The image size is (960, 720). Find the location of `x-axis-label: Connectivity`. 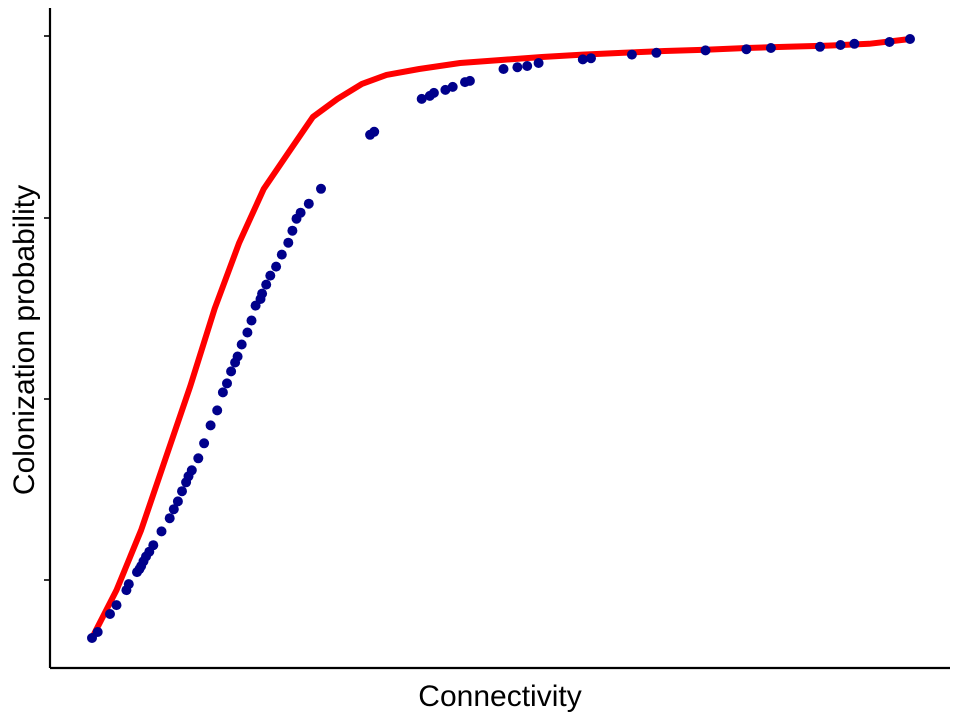

x-axis-label: Connectivity is located at coordinates (499, 696).